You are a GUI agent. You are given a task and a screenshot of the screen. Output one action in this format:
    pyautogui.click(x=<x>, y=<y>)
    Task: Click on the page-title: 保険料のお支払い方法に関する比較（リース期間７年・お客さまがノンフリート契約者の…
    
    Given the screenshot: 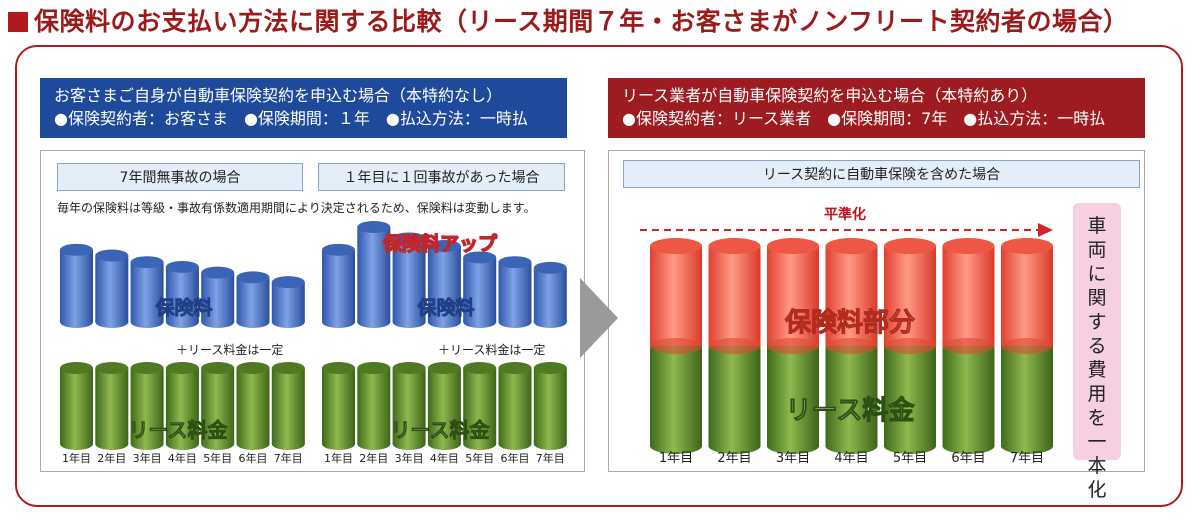 What is the action you would take?
    pyautogui.click(x=568, y=20)
    